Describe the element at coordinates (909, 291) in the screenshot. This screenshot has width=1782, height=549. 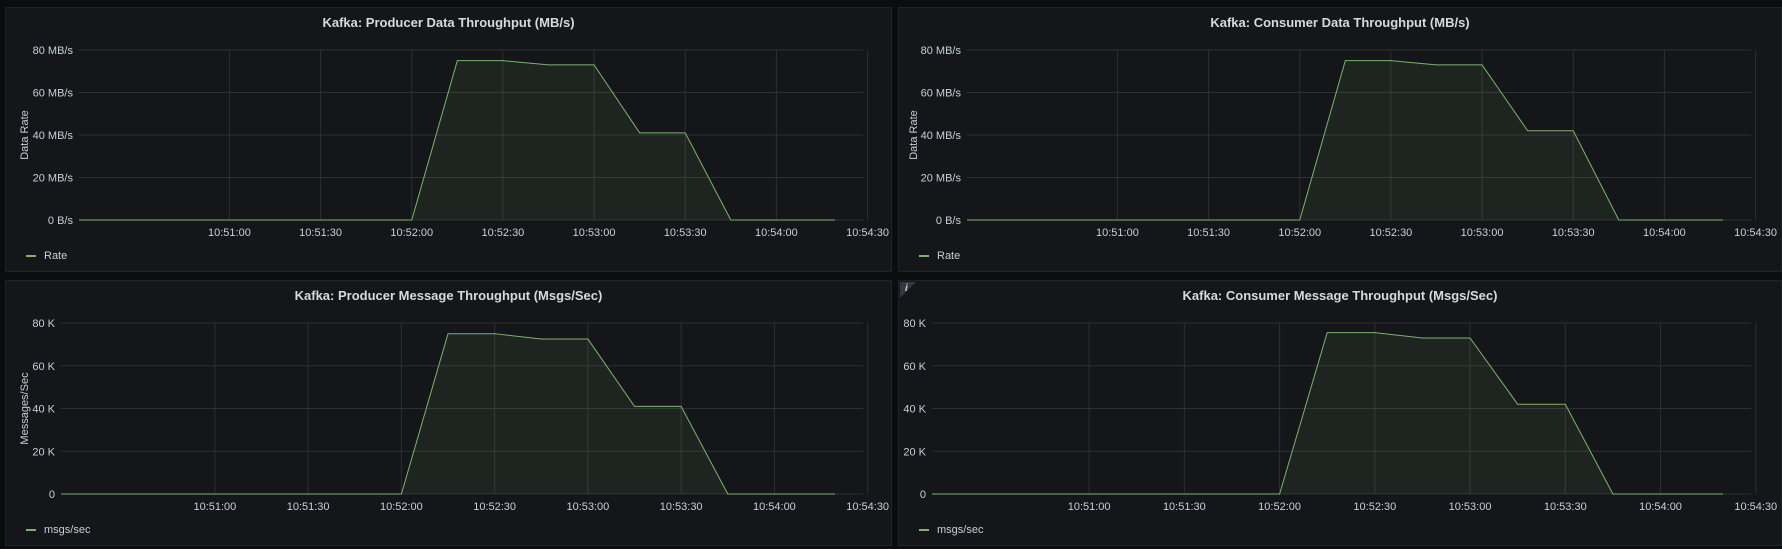
I see `info-icon: i` at that location.